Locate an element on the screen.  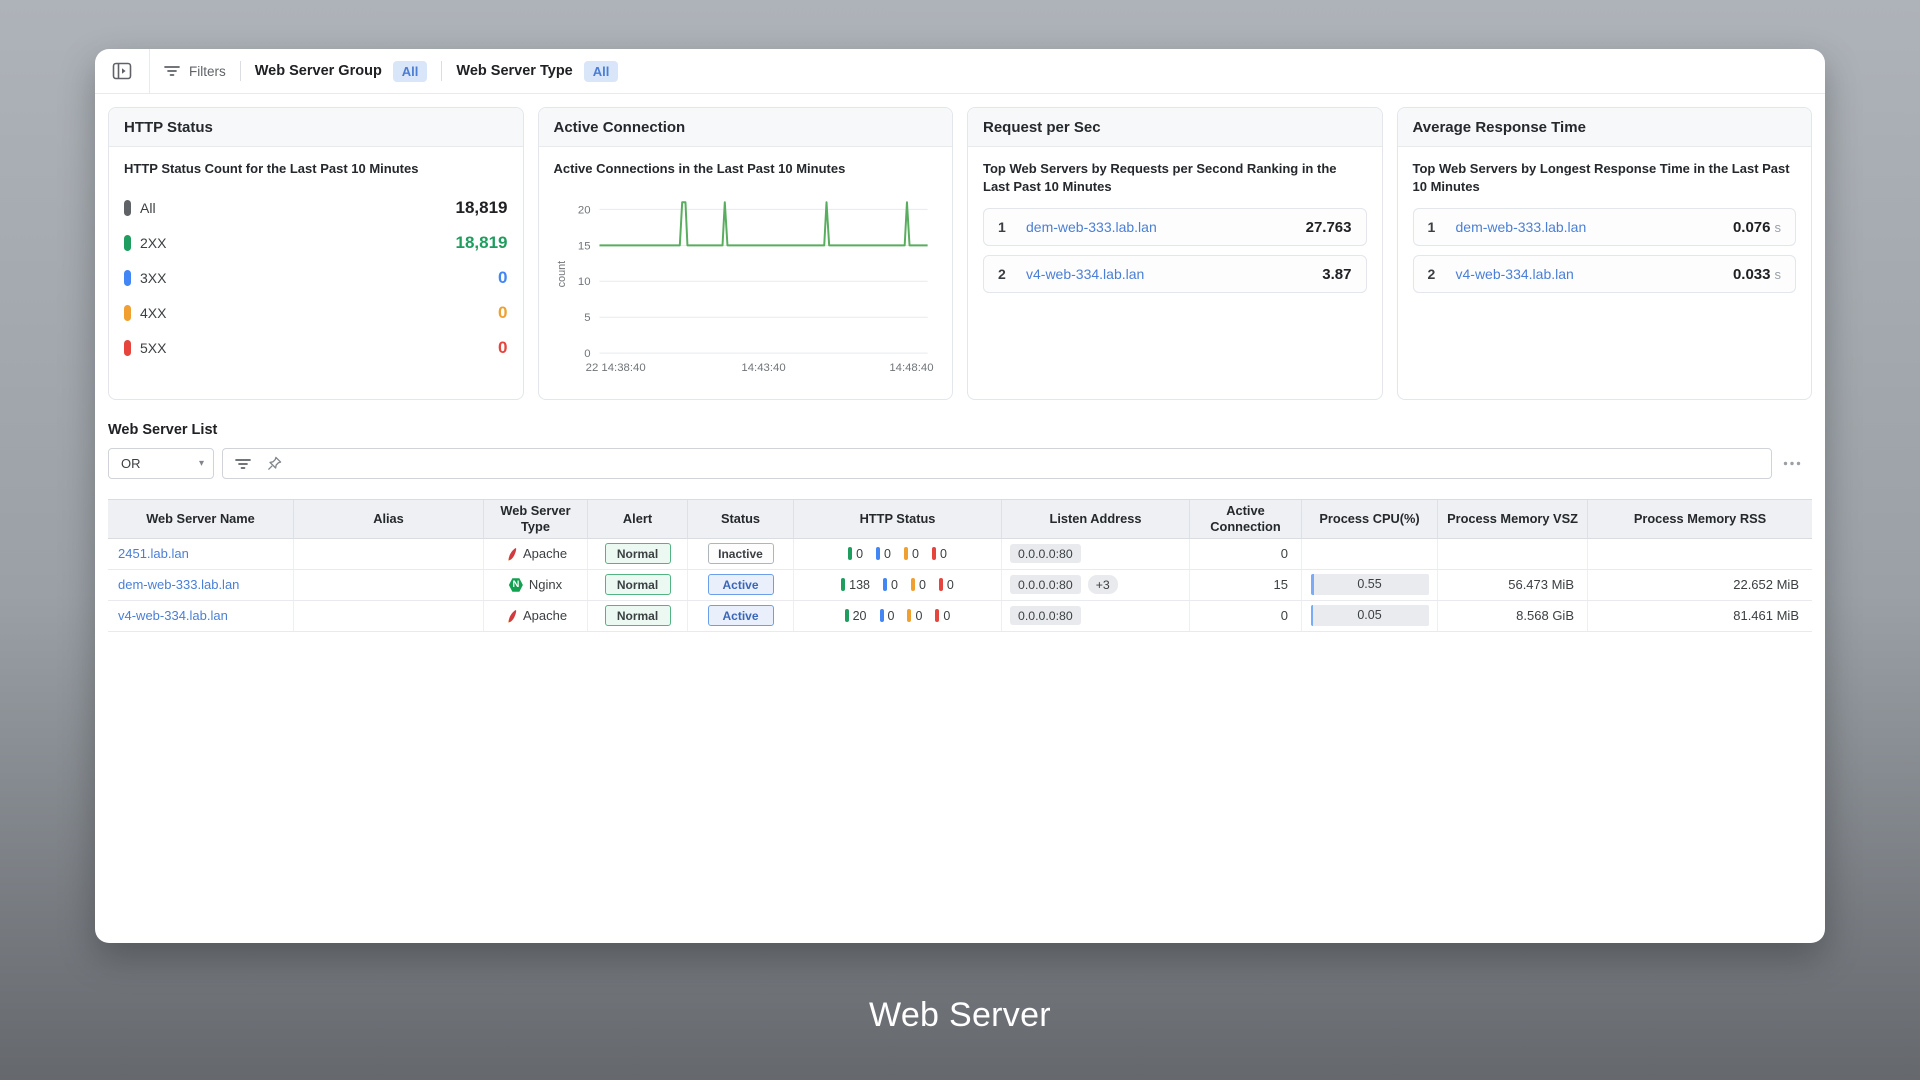
status-row-4xx: 4XX 0 is located at coordinates (316, 313).